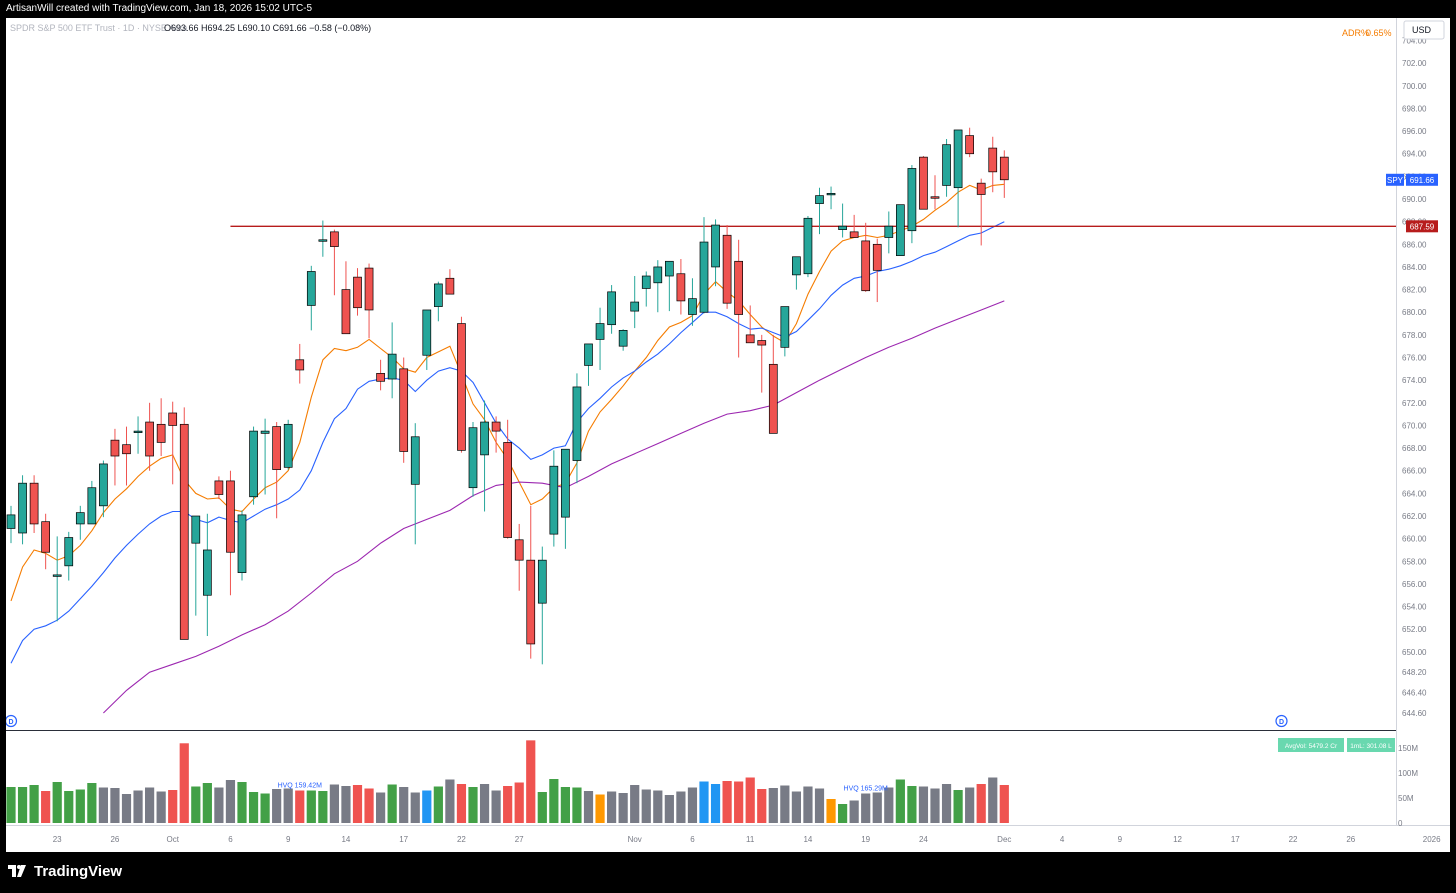  Describe the element at coordinates (1432, 839) in the screenshot. I see `time-tick-label: 2026` at that location.